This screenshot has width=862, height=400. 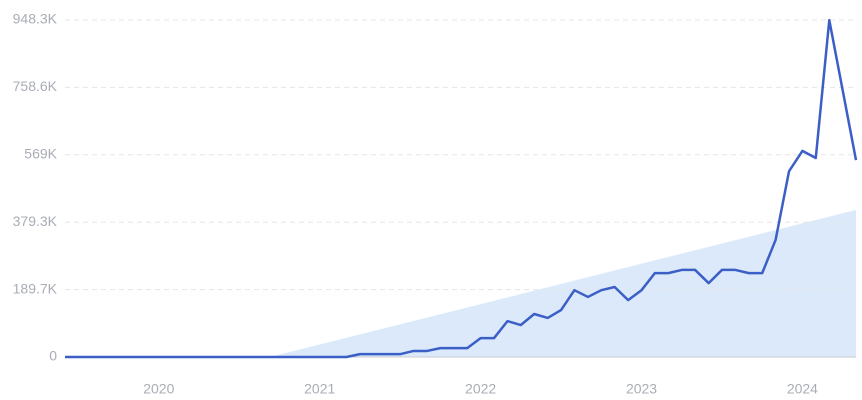 I want to click on y-tick-label: 569K, so click(x=40, y=153).